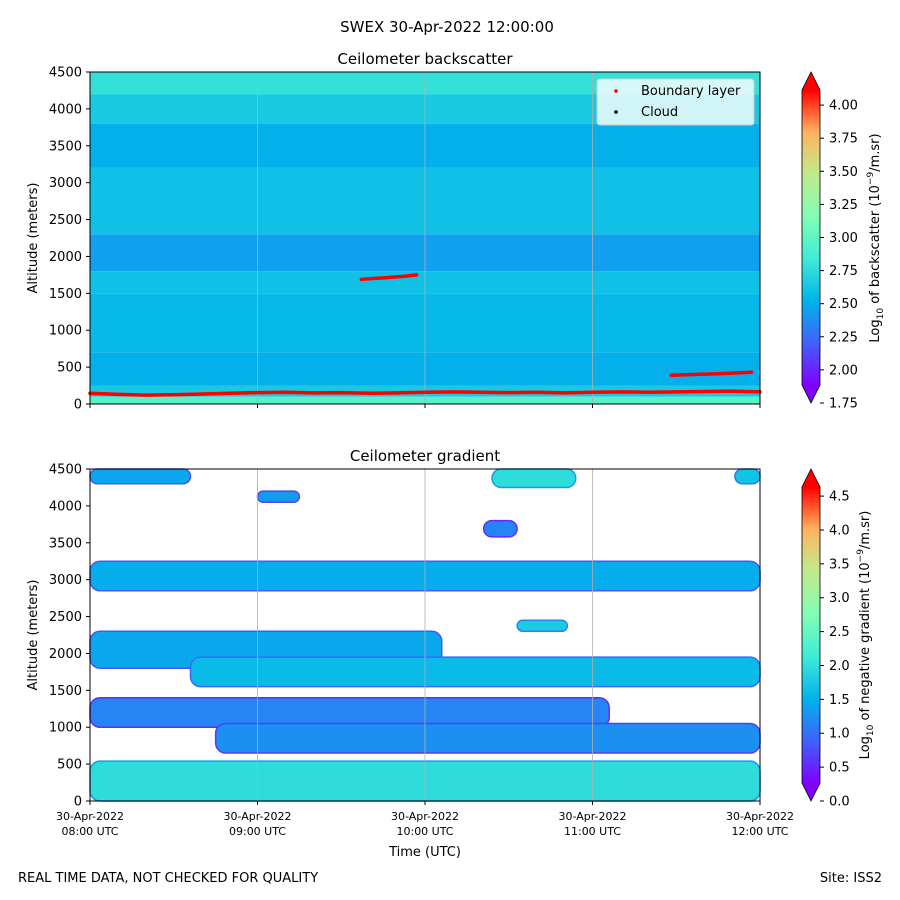 This screenshot has width=900, height=900. Describe the element at coordinates (839, 564) in the screenshot. I see `colorbar-tick-label: 3.5` at that location.